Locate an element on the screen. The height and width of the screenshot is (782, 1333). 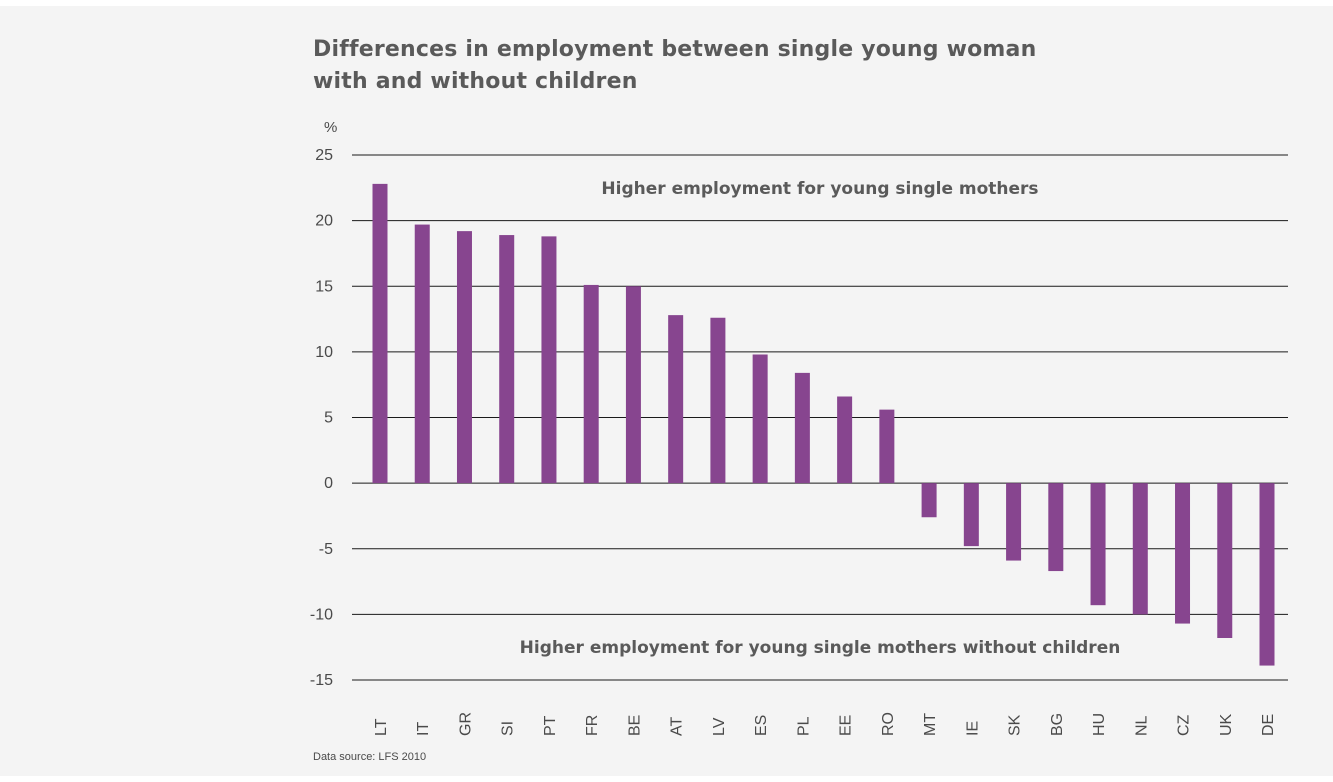
y-axis-unit-label: % is located at coordinates (330, 127).